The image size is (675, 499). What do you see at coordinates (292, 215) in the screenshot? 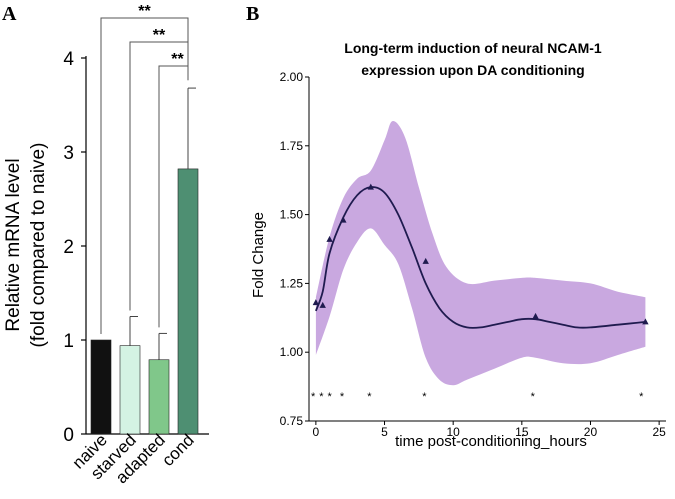
I see `b-y-tick-label: 1.50` at bounding box center [292, 215].